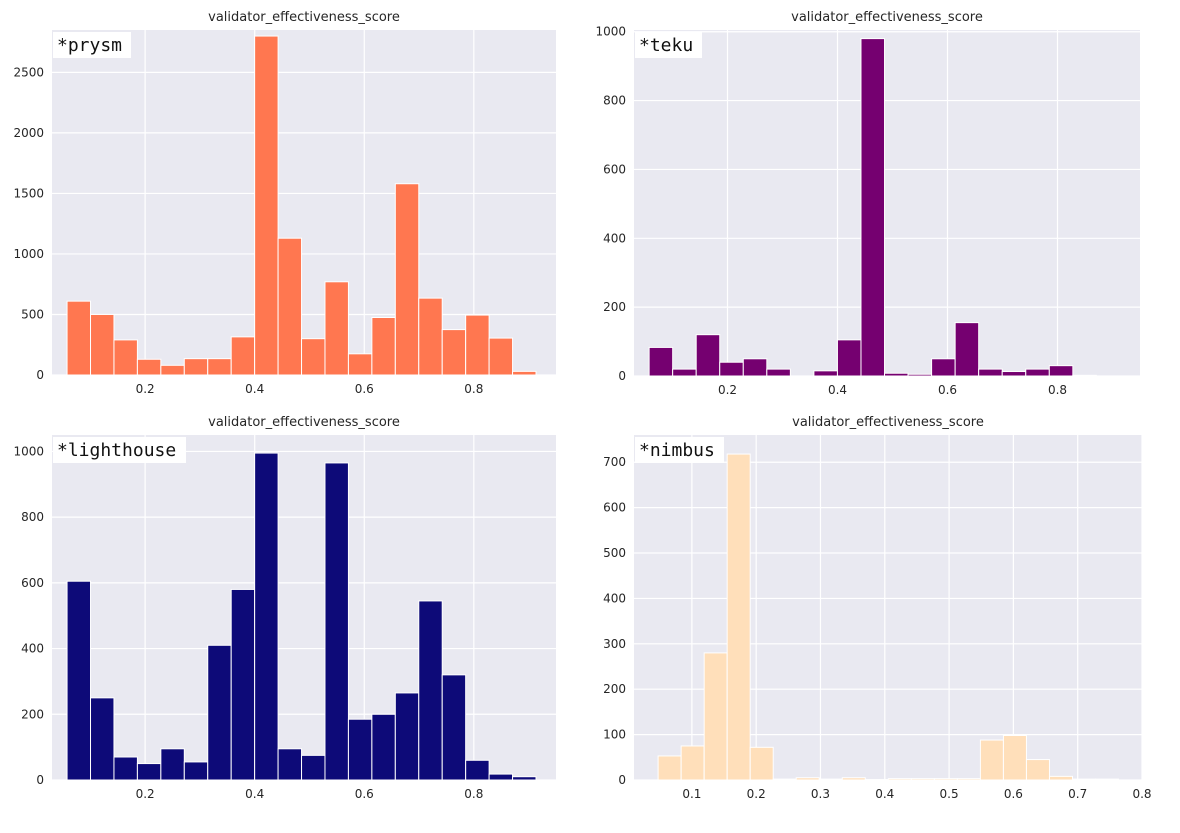 Image resolution: width=1180 pixels, height=833 pixels. Describe the element at coordinates (691, 794) in the screenshot. I see `x-tick-label: 0.1` at that location.